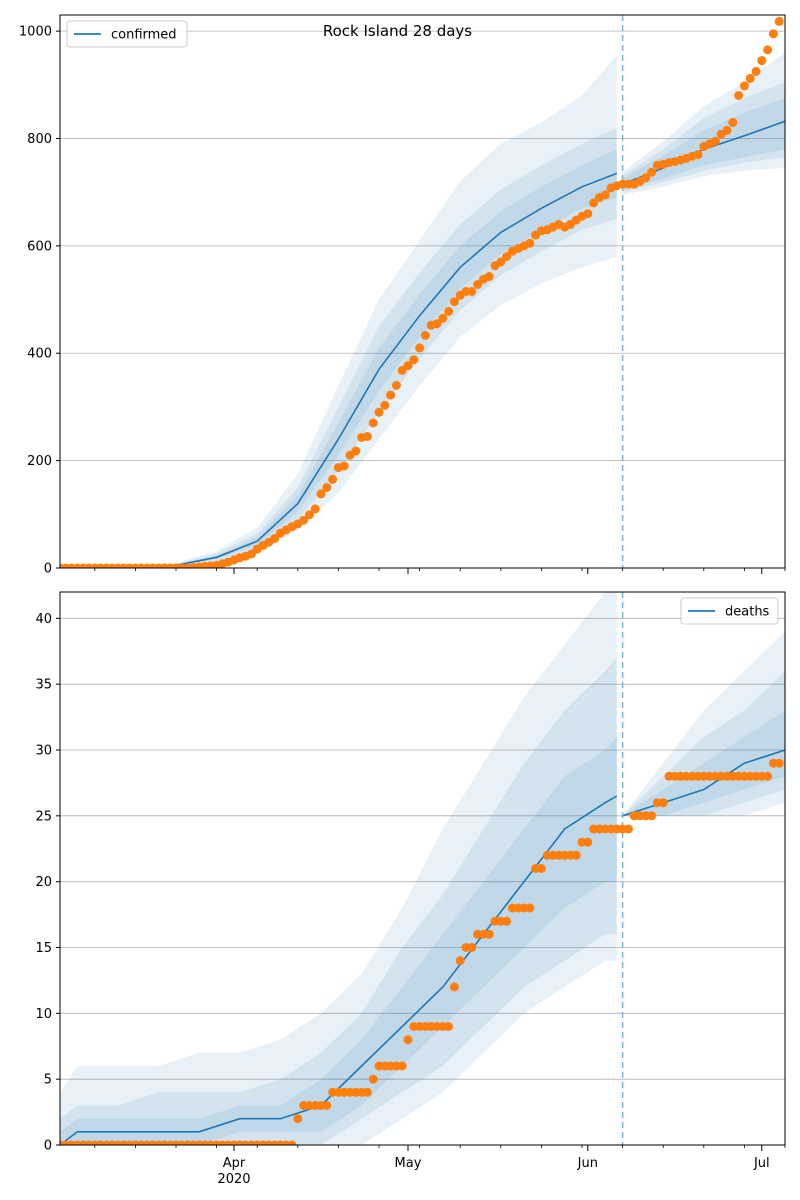 Image resolution: width=800 pixels, height=1200 pixels. I want to click on chart-title: Rock Island 28 days, so click(397, 31).